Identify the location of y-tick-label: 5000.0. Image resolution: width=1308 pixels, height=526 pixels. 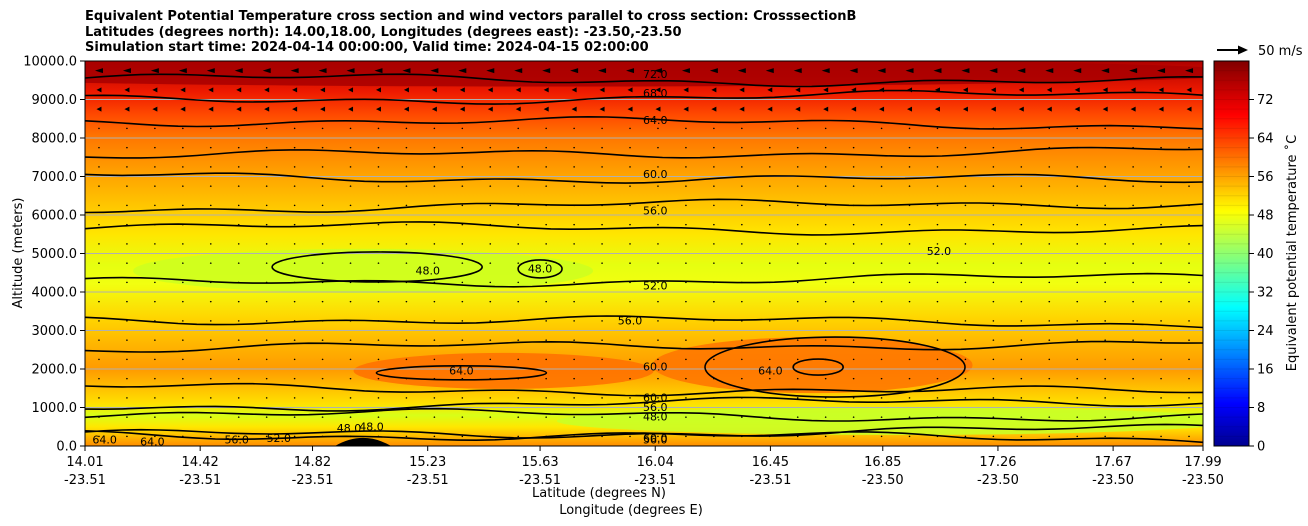
(55, 254).